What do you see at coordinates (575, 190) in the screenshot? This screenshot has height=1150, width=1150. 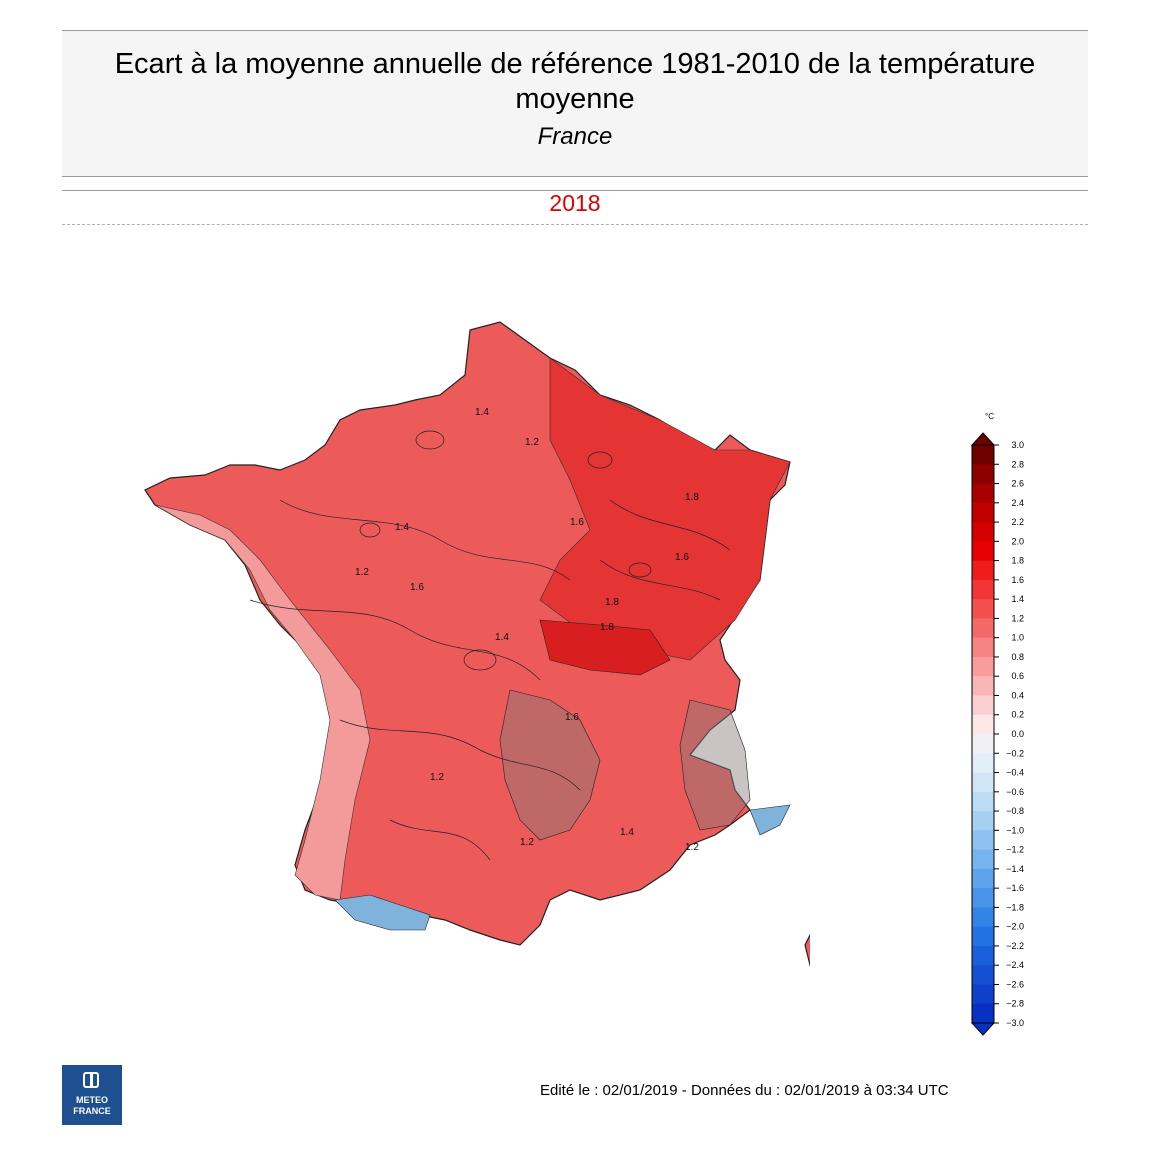 I see `divider-top` at bounding box center [575, 190].